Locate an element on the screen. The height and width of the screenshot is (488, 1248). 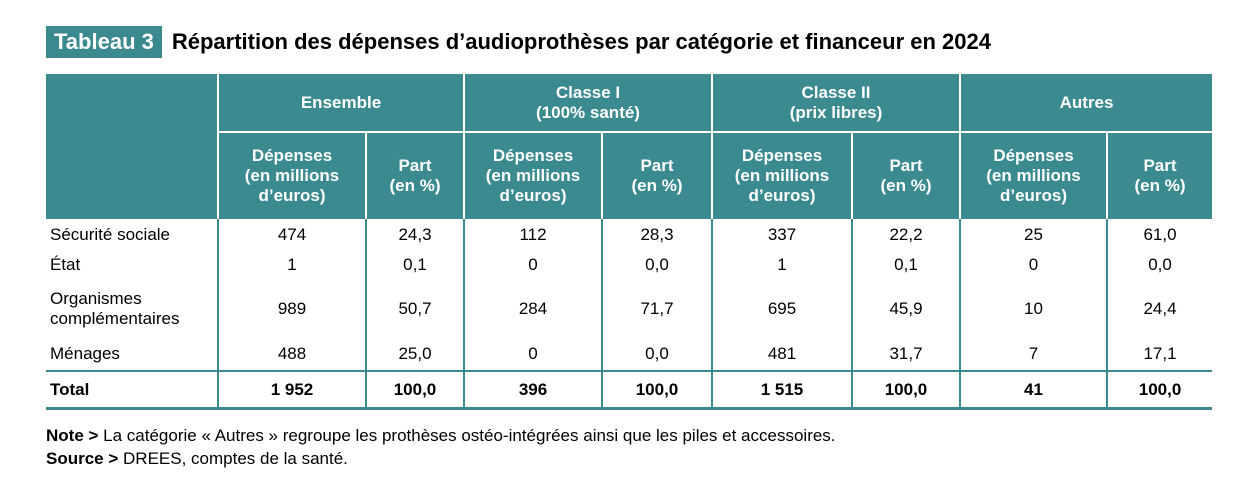
table-cell: 284 is located at coordinates (532, 309).